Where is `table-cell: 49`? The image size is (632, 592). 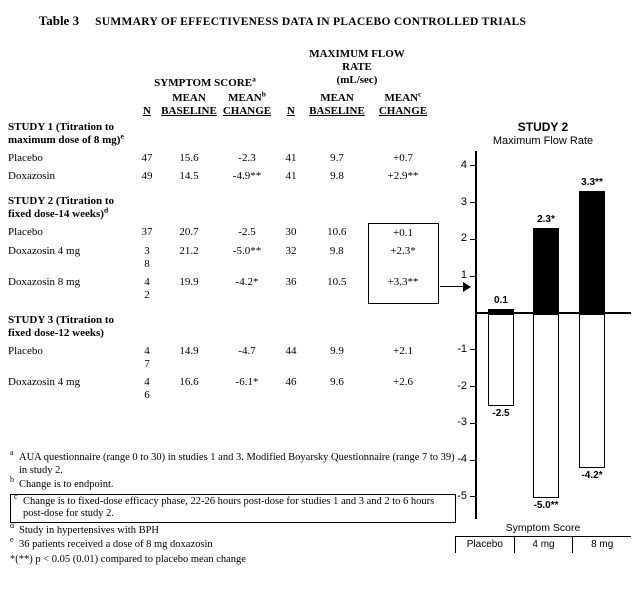
table-cell: 49 is located at coordinates (147, 176).